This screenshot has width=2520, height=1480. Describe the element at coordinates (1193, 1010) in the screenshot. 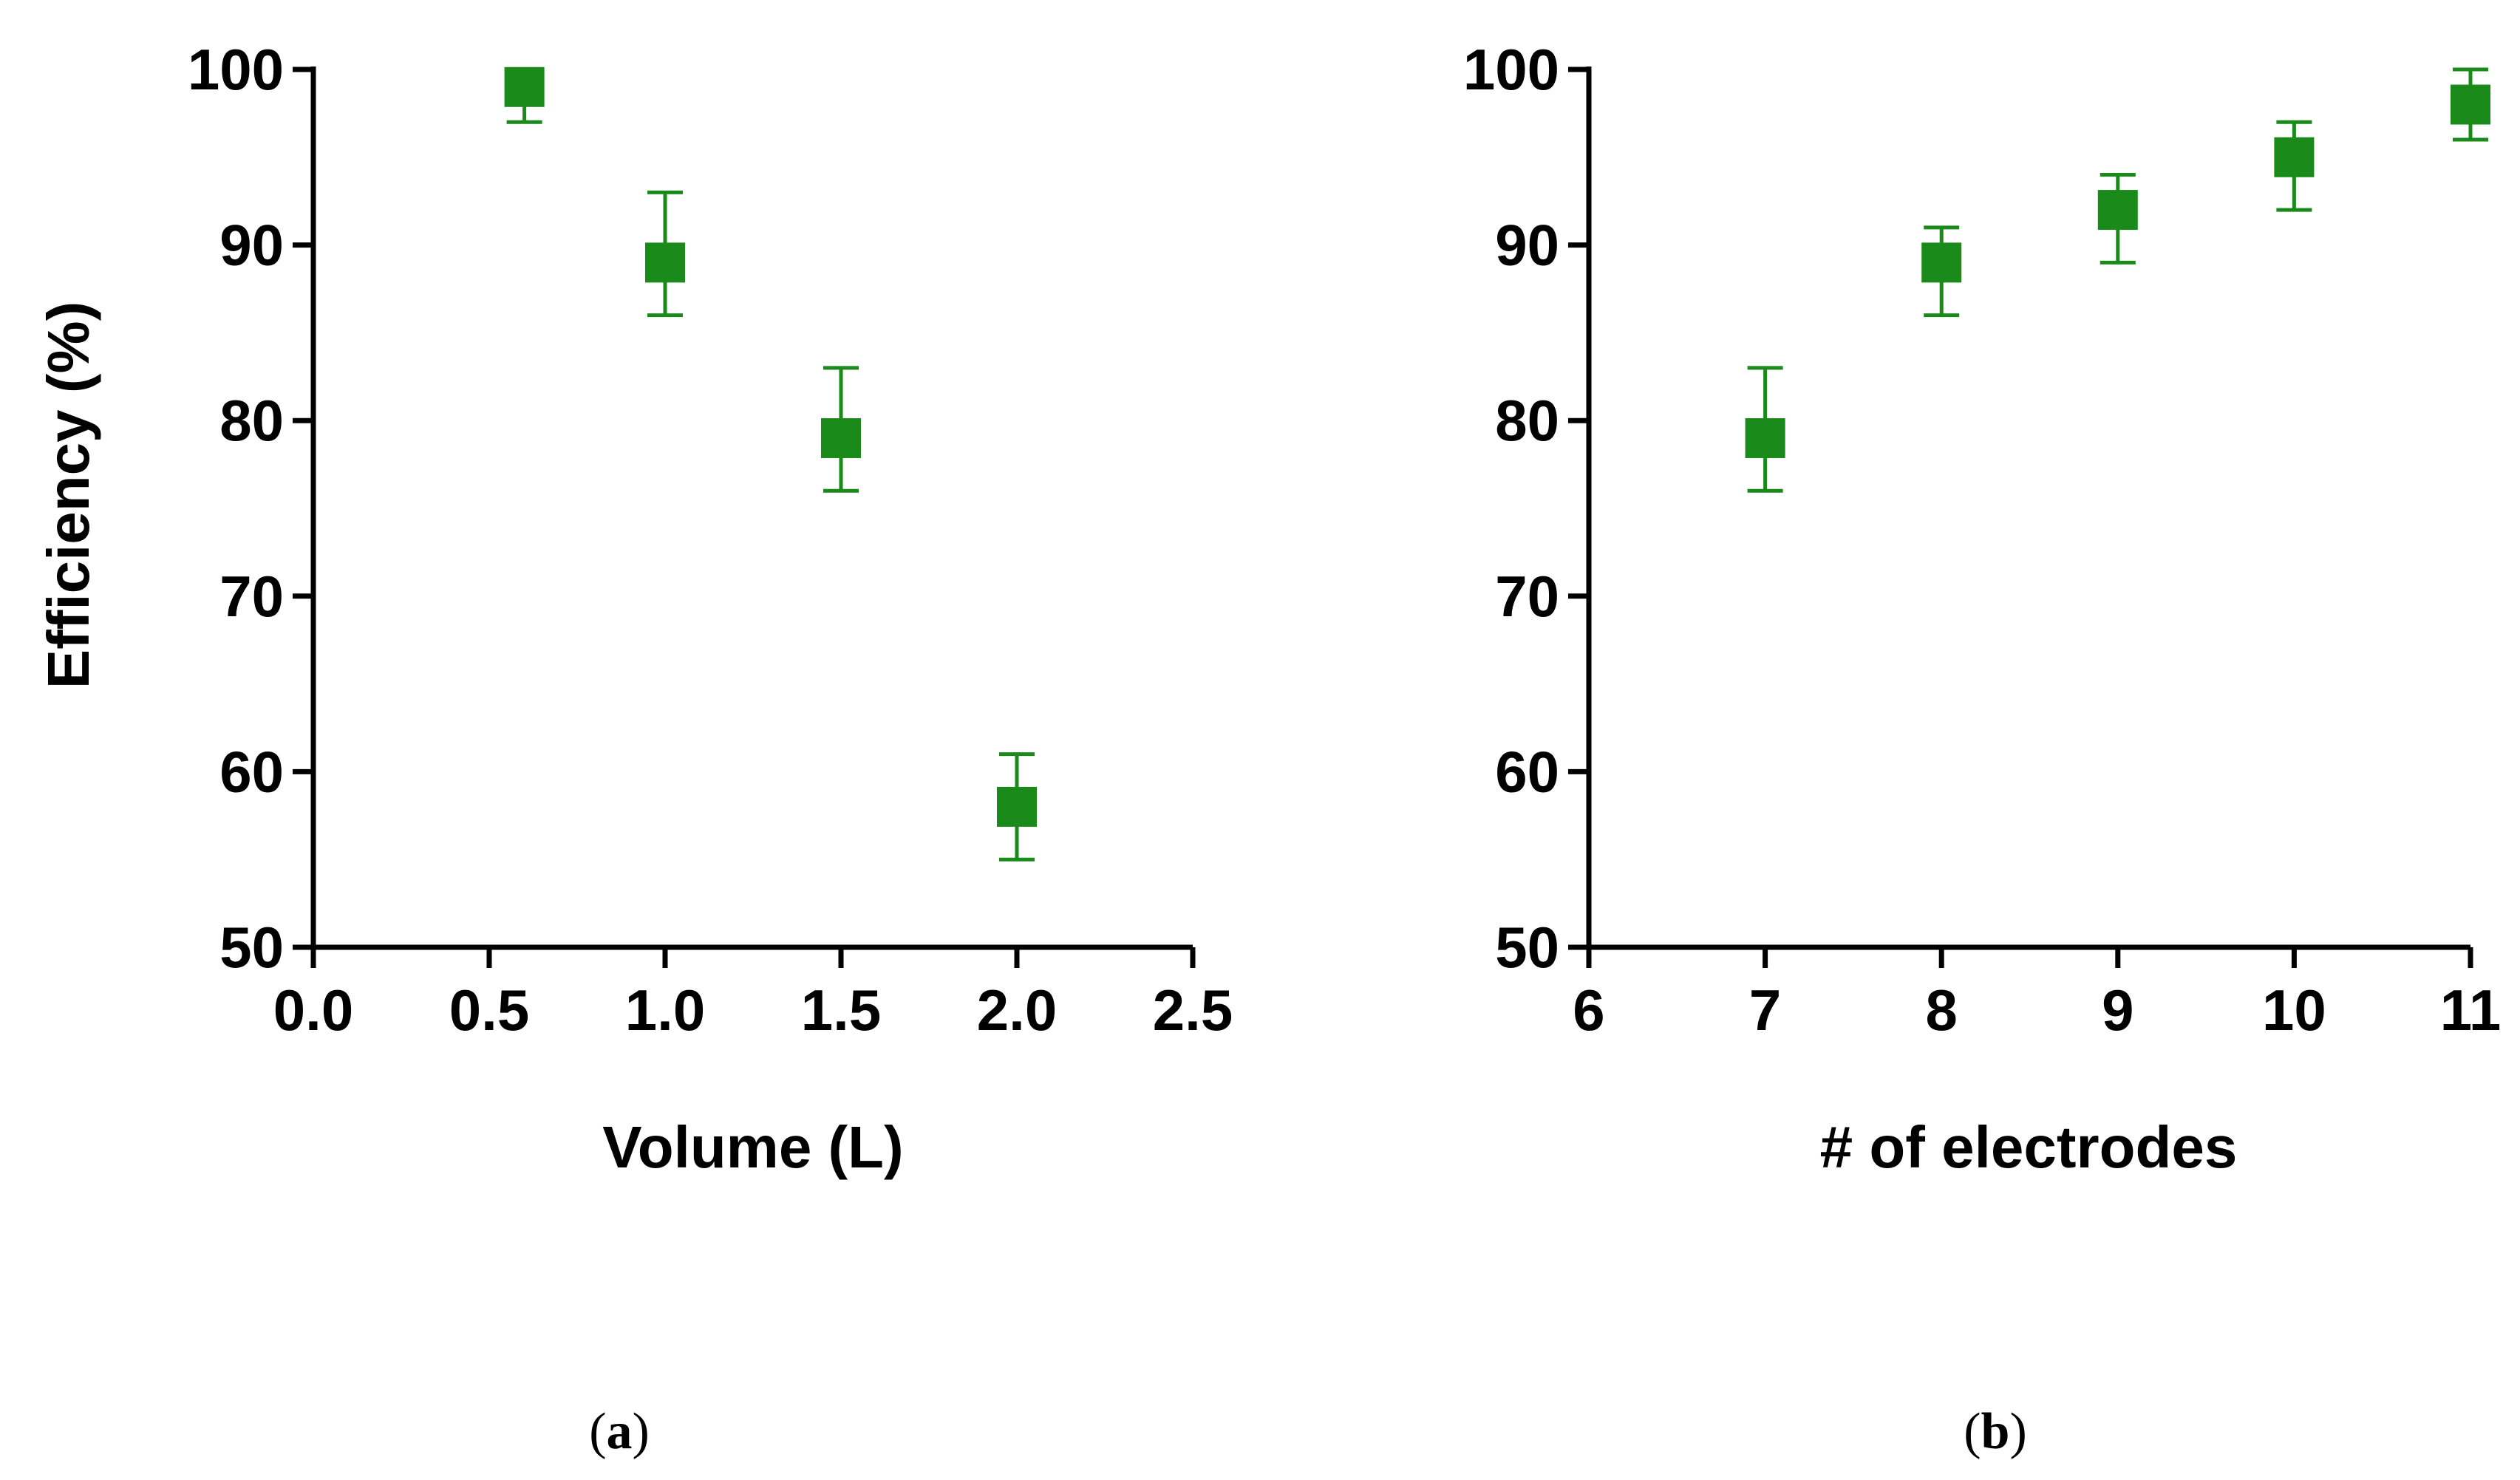

I see `x-tick-label: 2.5` at that location.